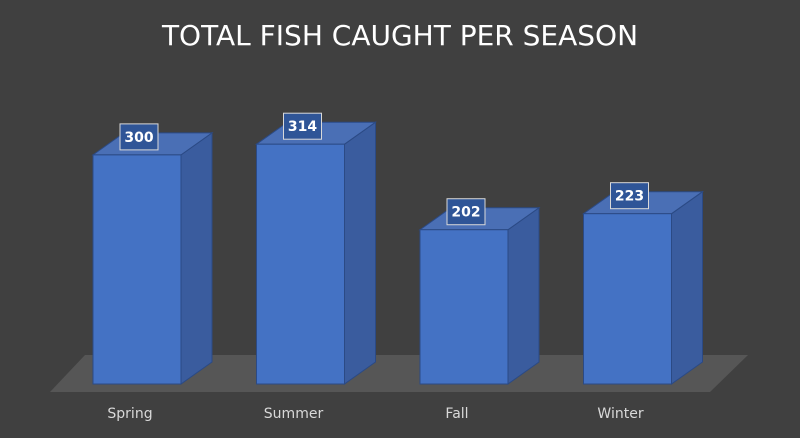  Describe the element at coordinates (294, 414) in the screenshot. I see `category-label-summer: Summer` at that location.